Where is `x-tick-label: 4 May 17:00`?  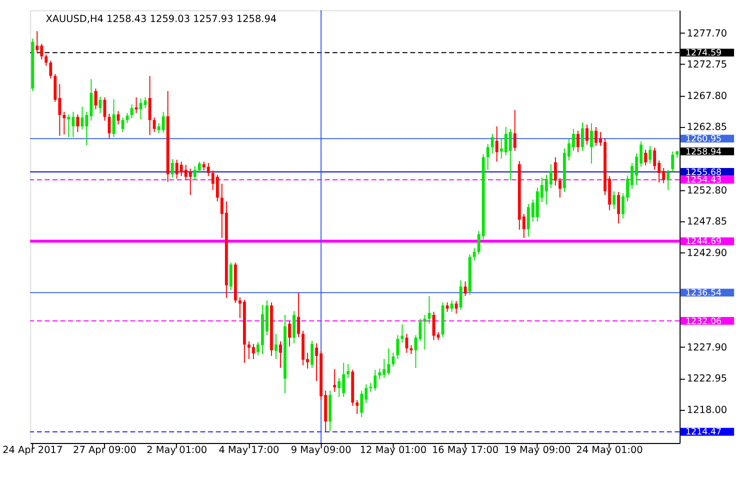
x-tick-label: 4 May 17:00 is located at coordinates (249, 450).